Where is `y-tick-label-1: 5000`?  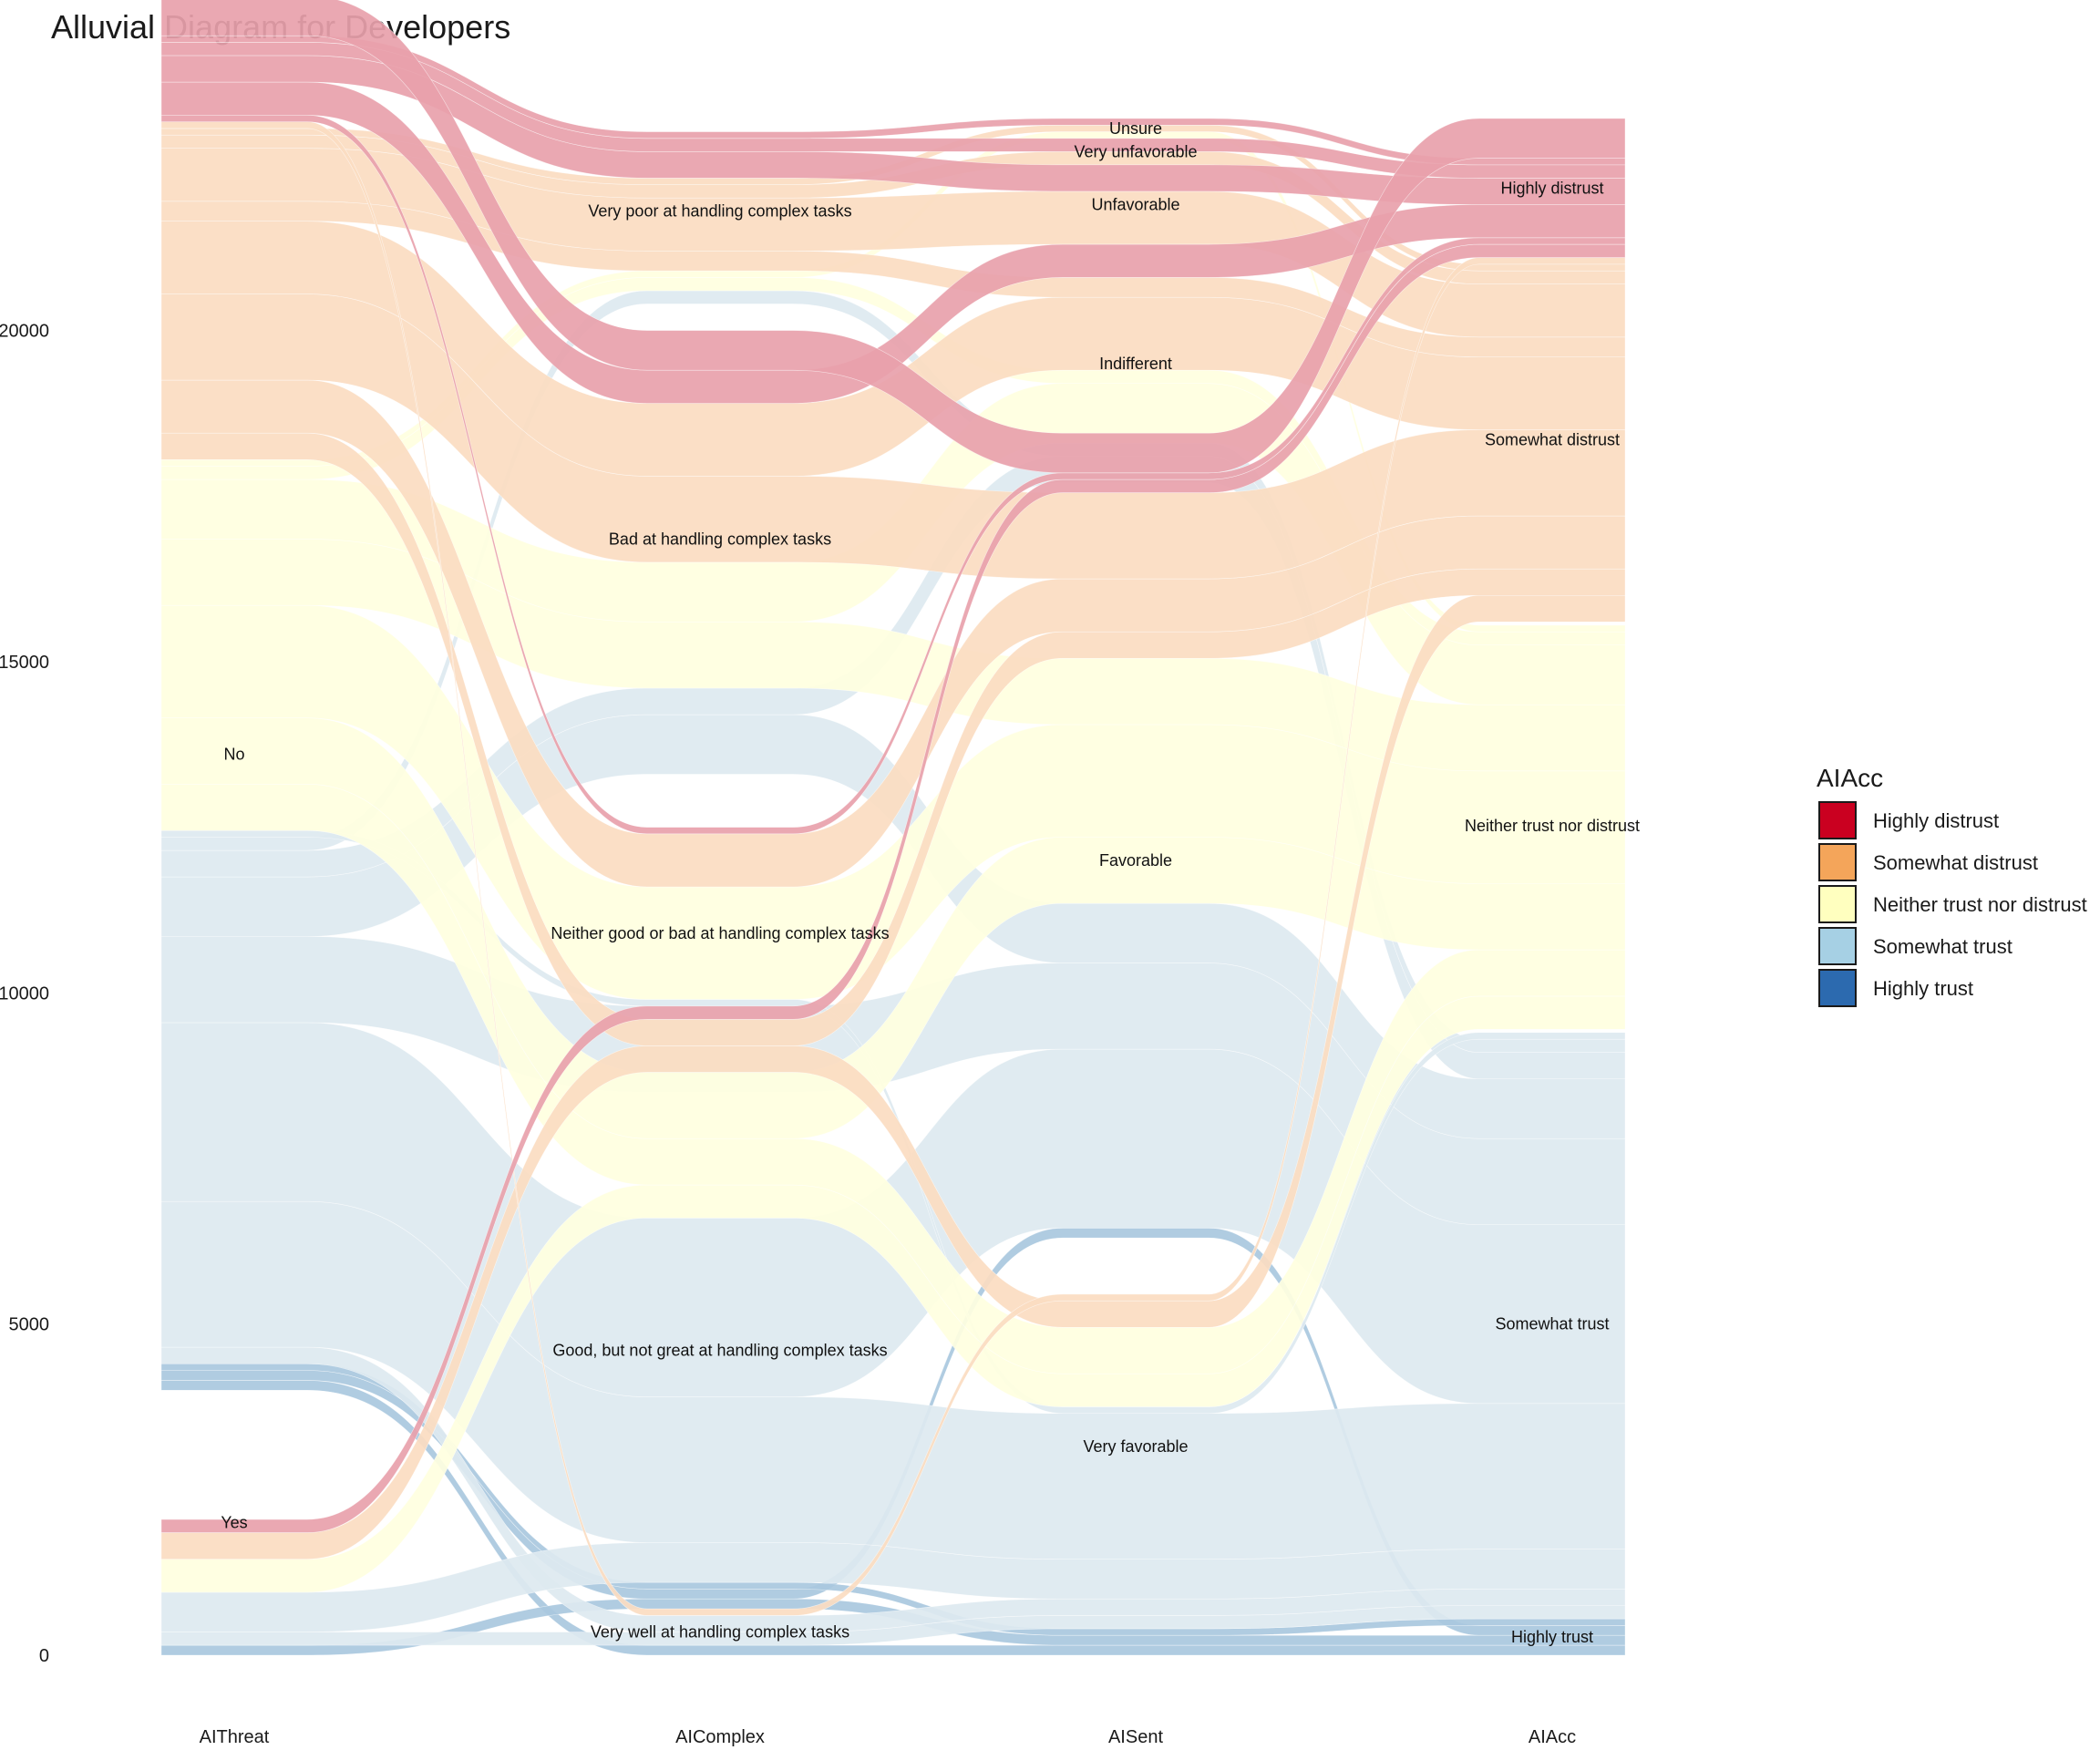 y-tick-label-1: 5000 is located at coordinates (30, 1325).